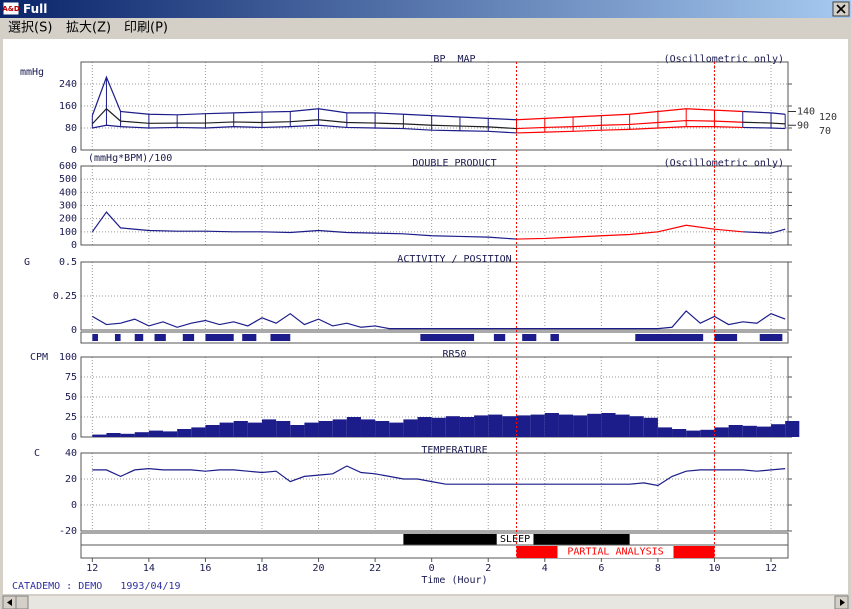  Describe the element at coordinates (71, 453) in the screenshot. I see `y-tick-label: 40` at that location.